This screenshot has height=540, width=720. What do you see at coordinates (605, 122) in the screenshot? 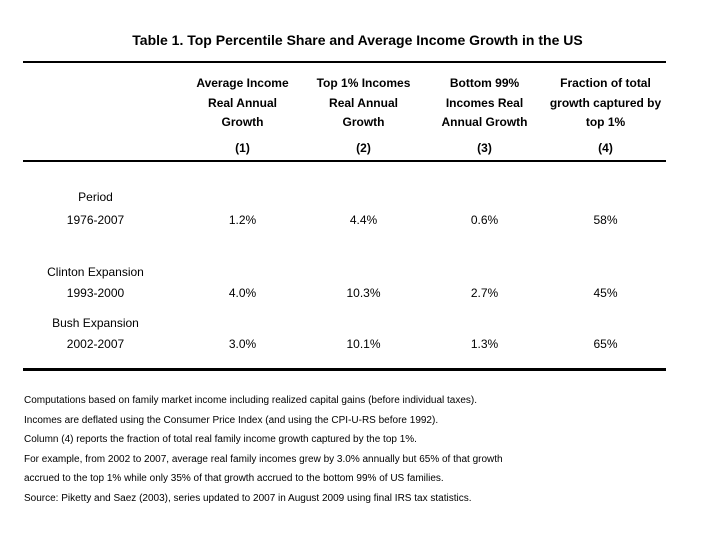
I see `header-line: top 1%` at bounding box center [605, 122].